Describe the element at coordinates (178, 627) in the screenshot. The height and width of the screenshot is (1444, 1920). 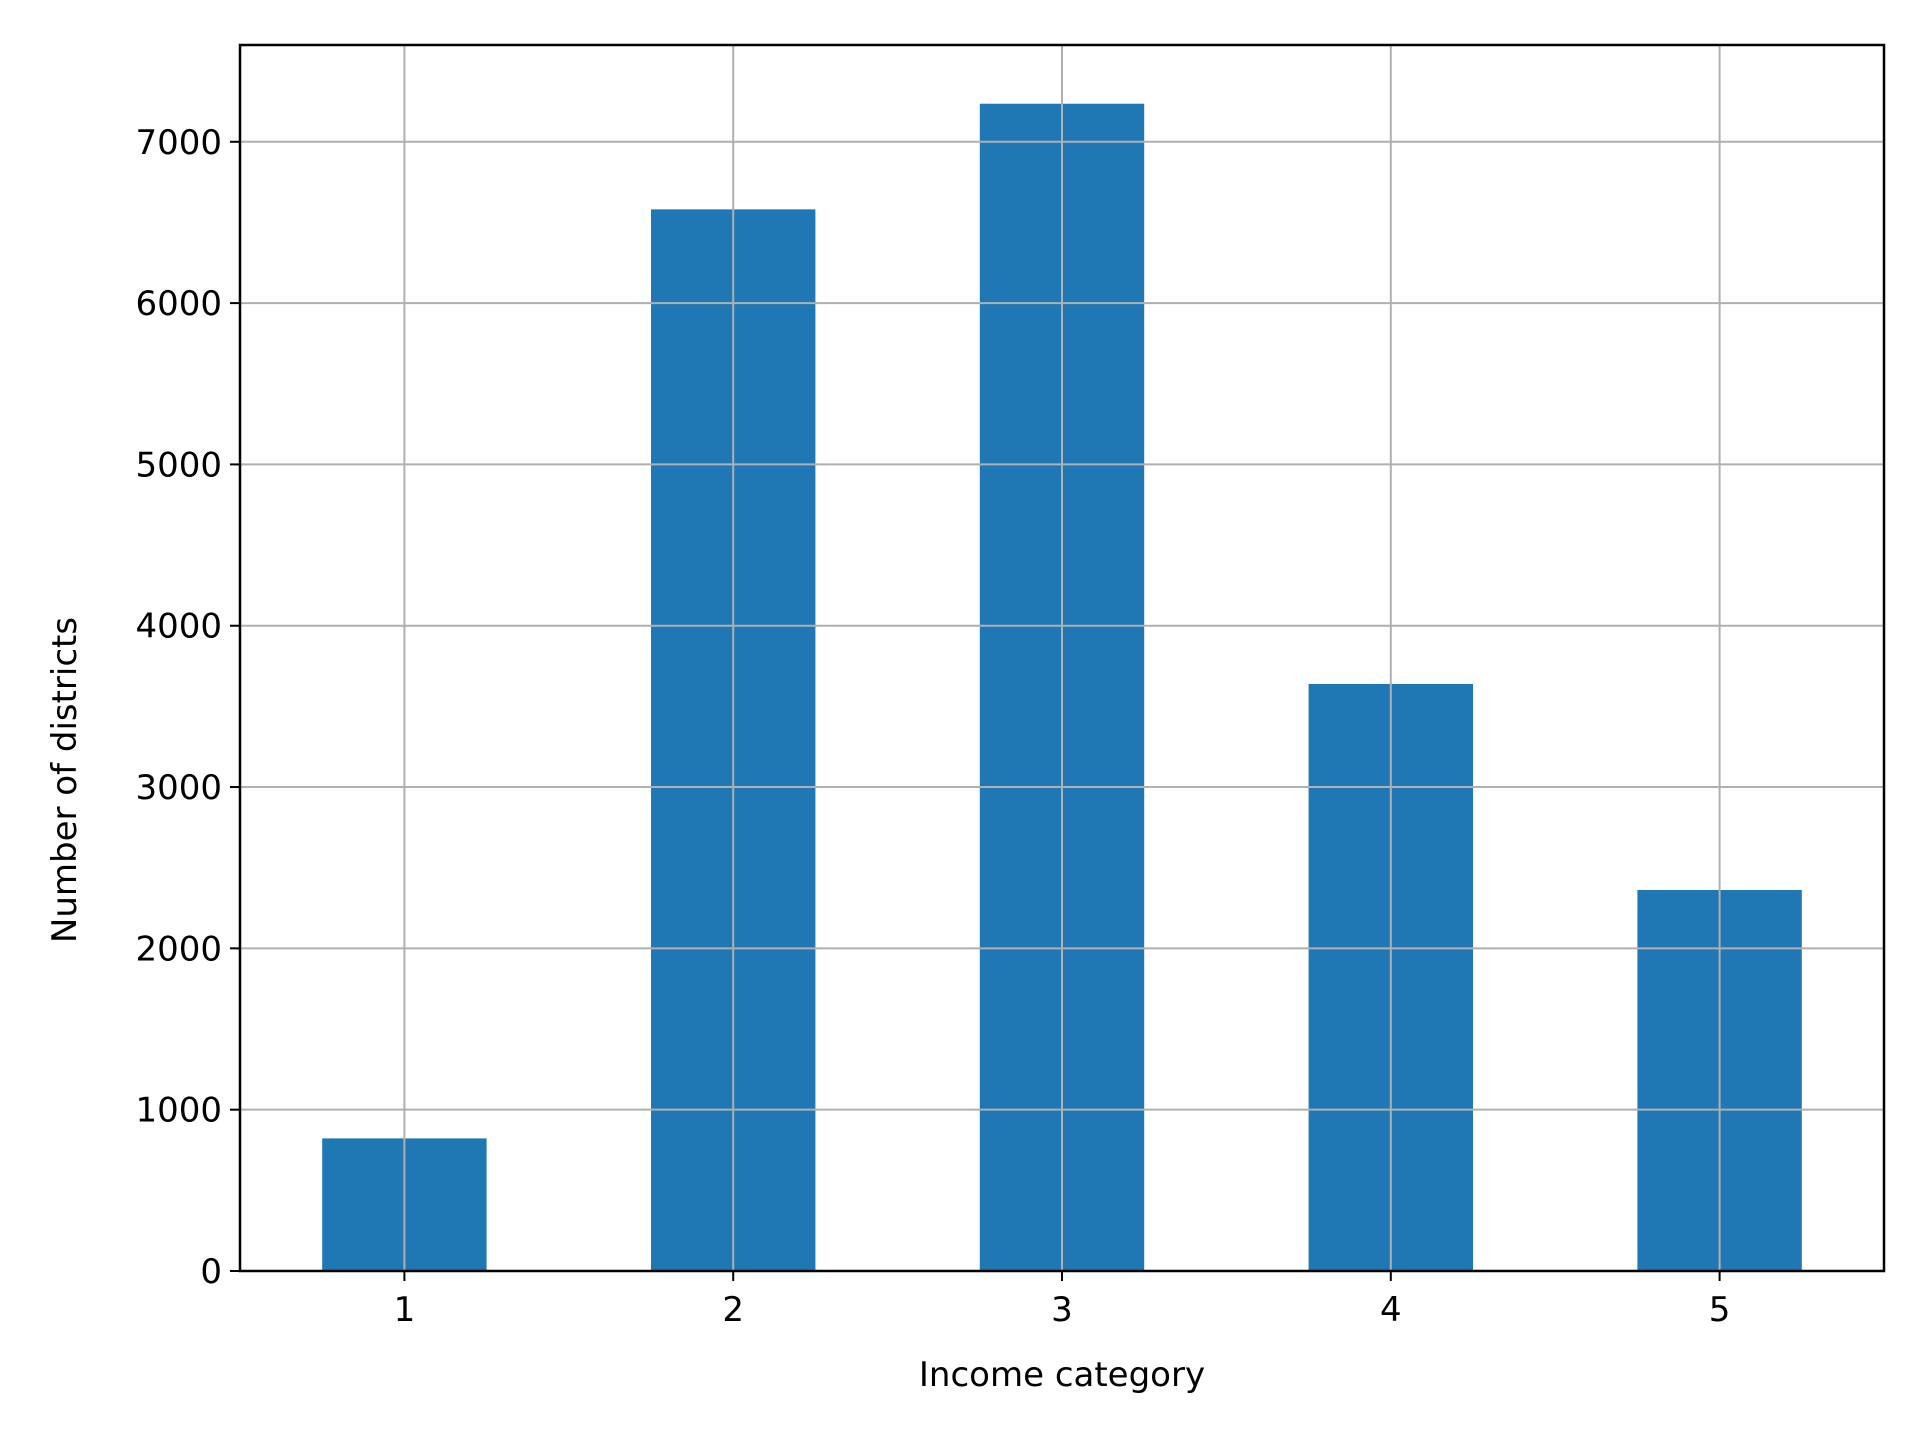
I see `y-tick-label: 4000` at that location.